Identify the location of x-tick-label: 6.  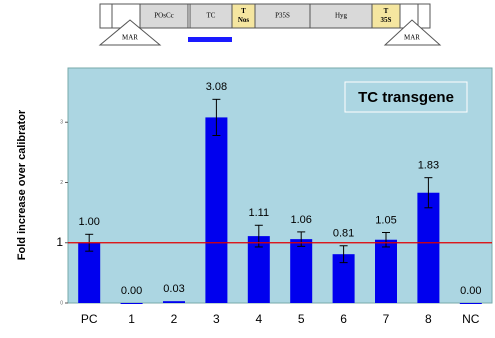
(343, 319).